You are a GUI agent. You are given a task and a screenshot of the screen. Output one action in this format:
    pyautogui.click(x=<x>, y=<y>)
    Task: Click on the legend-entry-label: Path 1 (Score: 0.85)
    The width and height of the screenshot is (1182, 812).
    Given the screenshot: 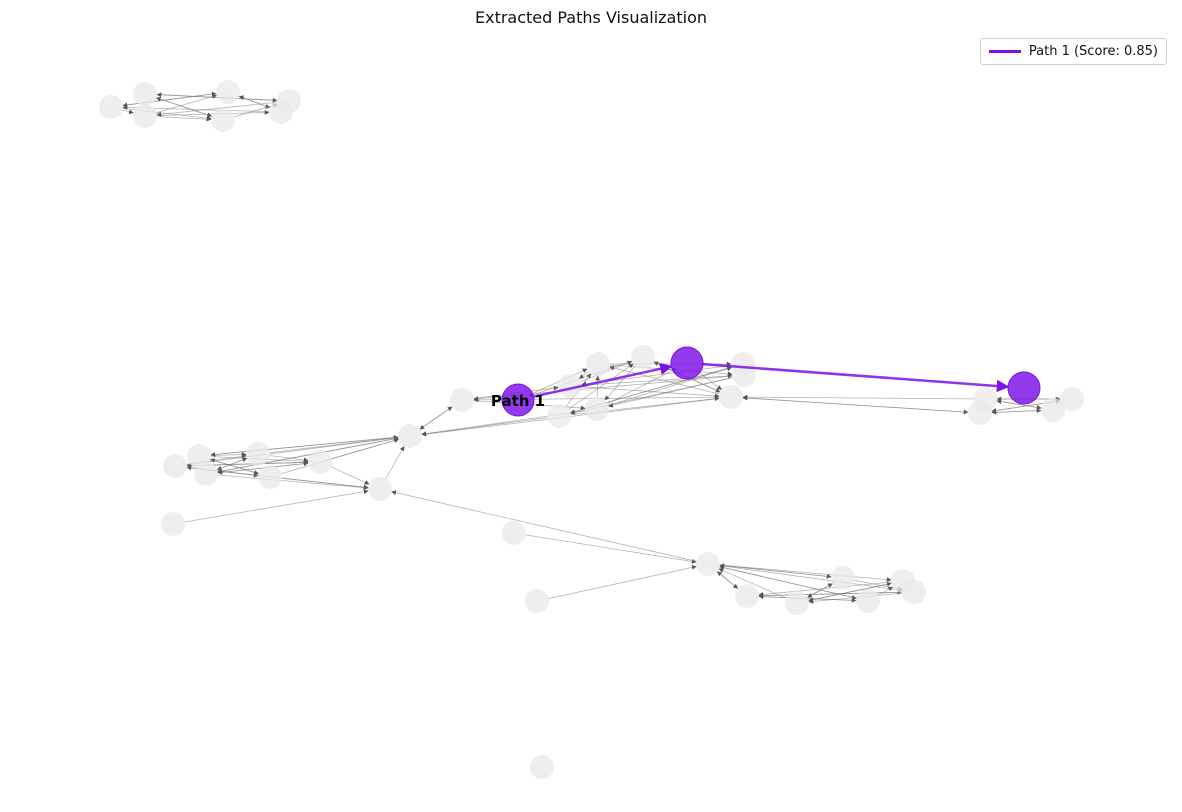 What is the action you would take?
    pyautogui.click(x=1093, y=51)
    